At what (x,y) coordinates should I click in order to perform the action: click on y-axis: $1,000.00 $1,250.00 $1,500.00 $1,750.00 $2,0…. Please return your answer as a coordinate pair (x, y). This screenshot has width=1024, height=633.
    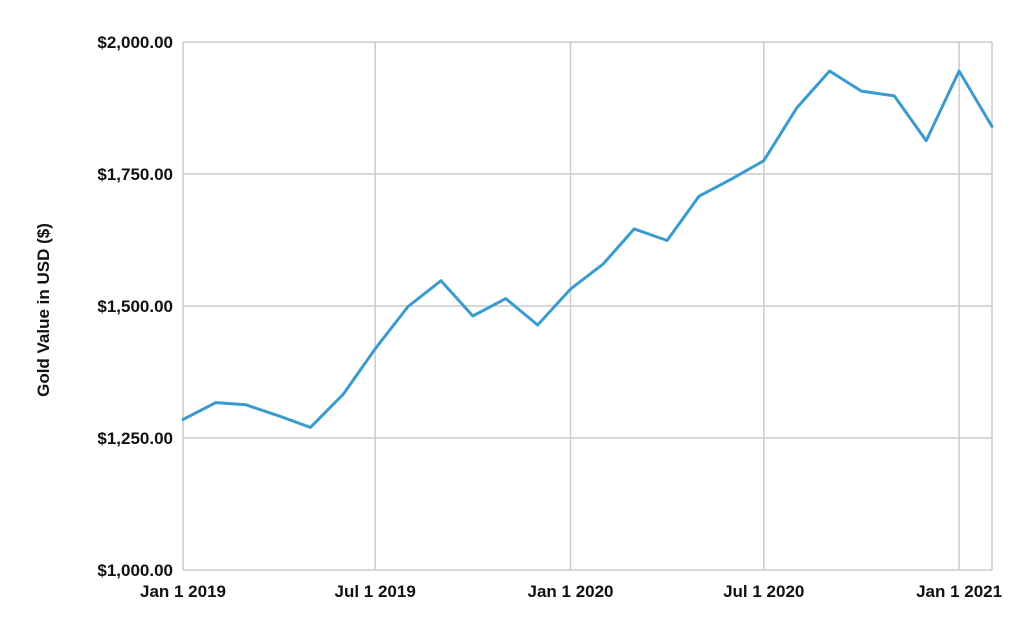
    Looking at the image, I should click on (135, 306).